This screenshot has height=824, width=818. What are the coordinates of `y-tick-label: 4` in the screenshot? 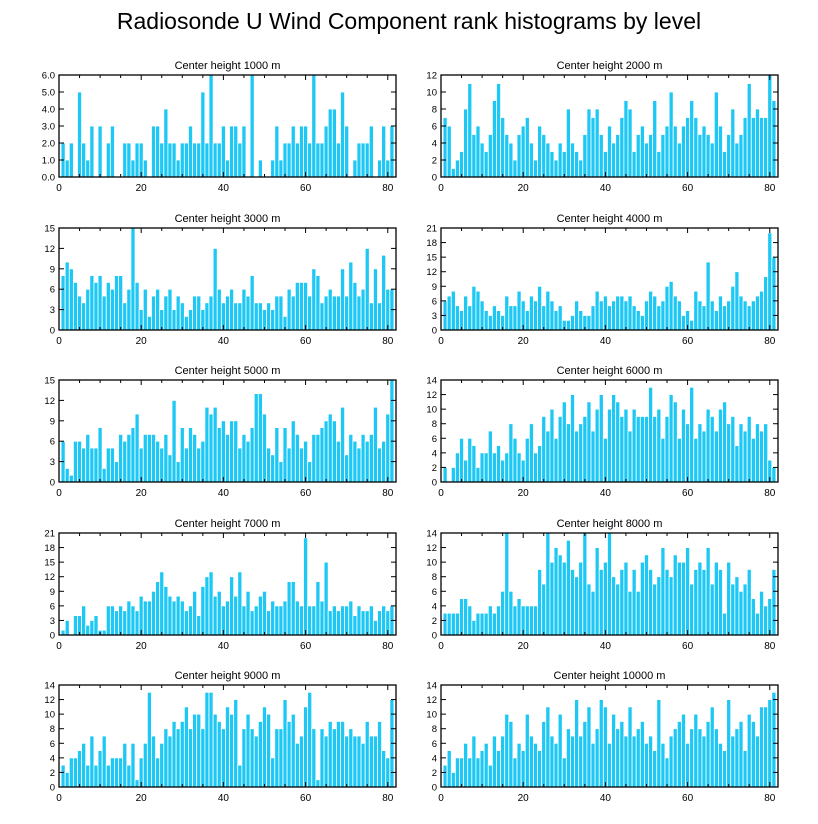 It's located at (434, 758).